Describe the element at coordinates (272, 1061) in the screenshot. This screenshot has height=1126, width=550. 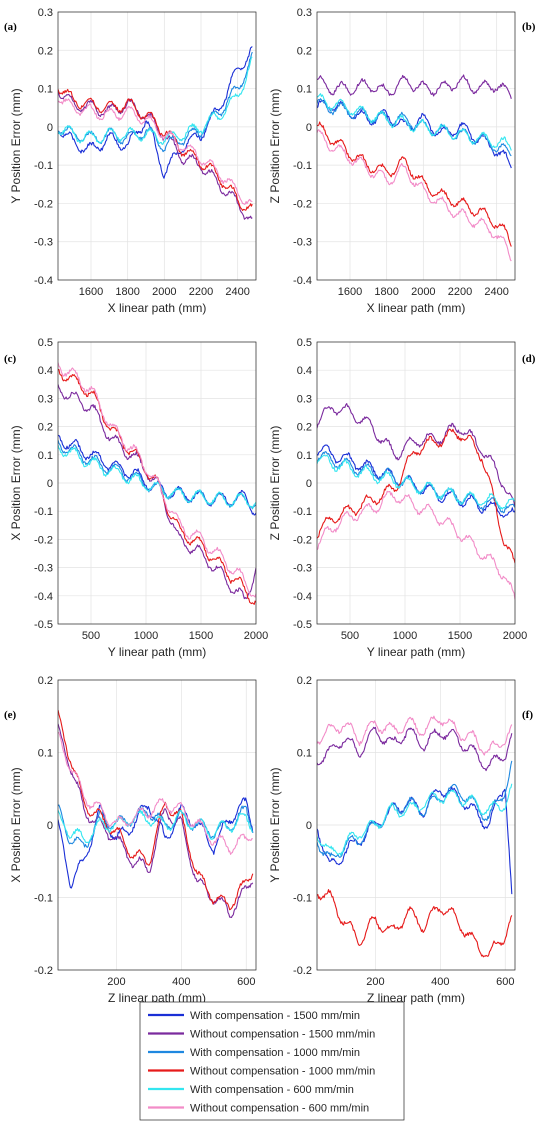
I see `legend-box` at that location.